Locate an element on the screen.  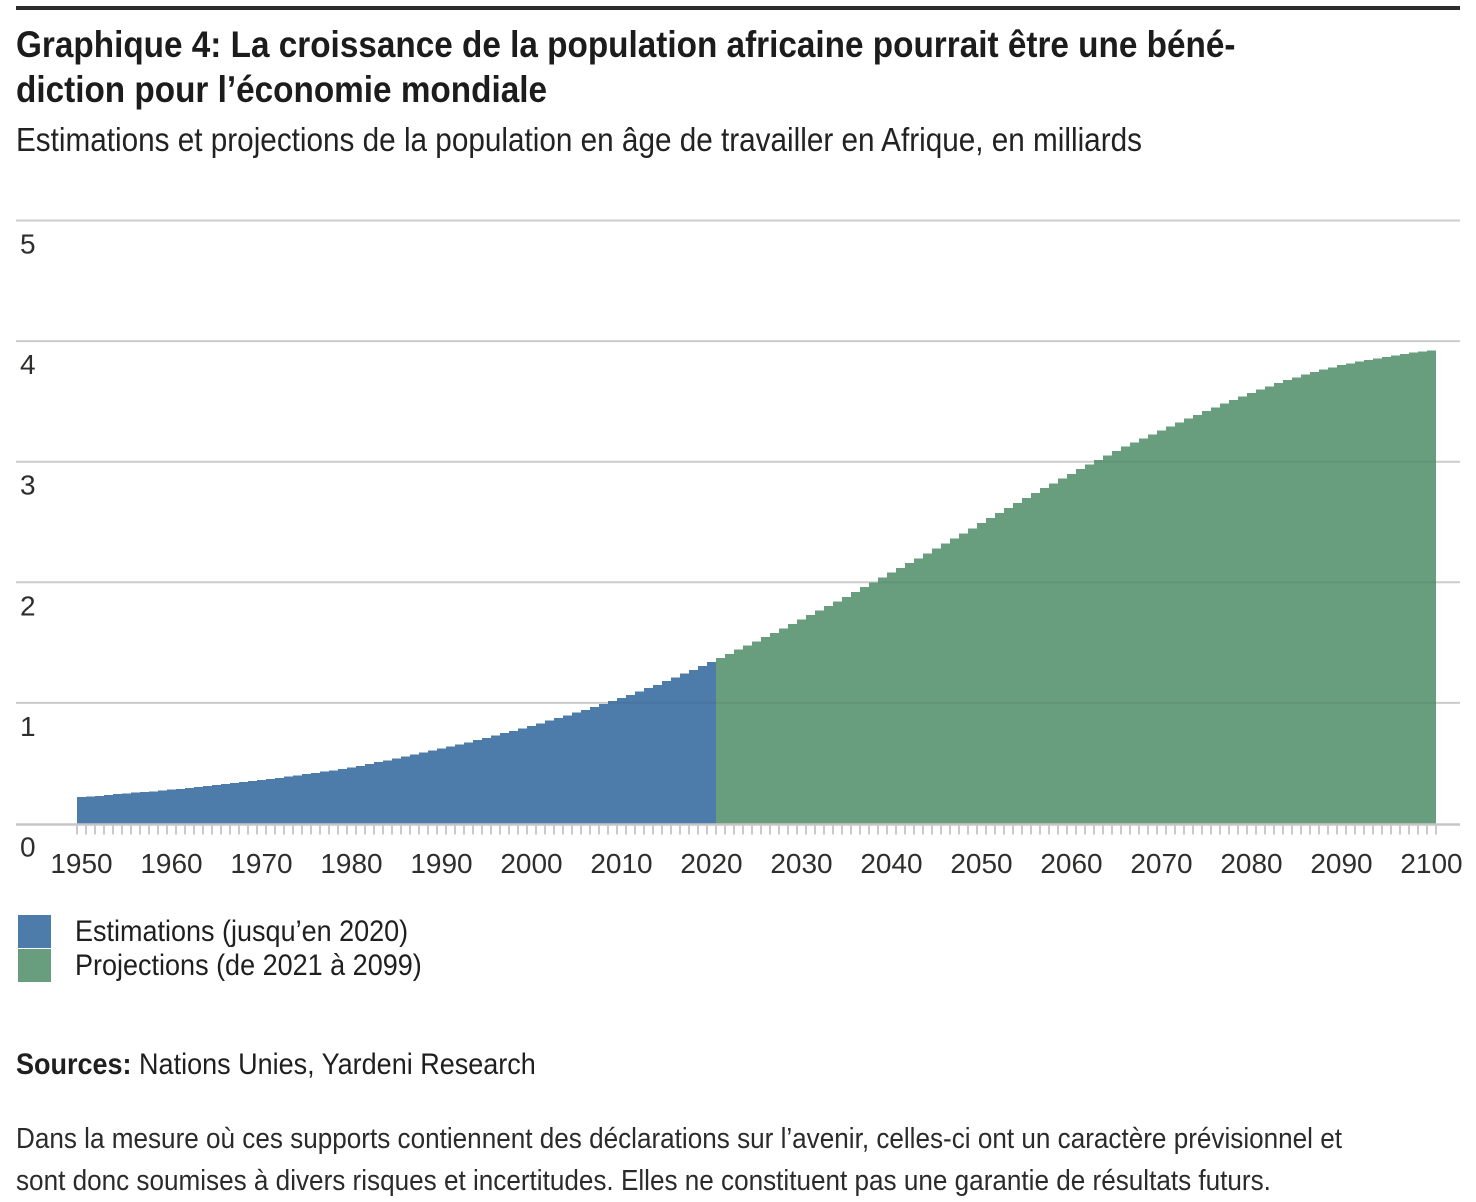
bar-2019 is located at coordinates (702, 744).